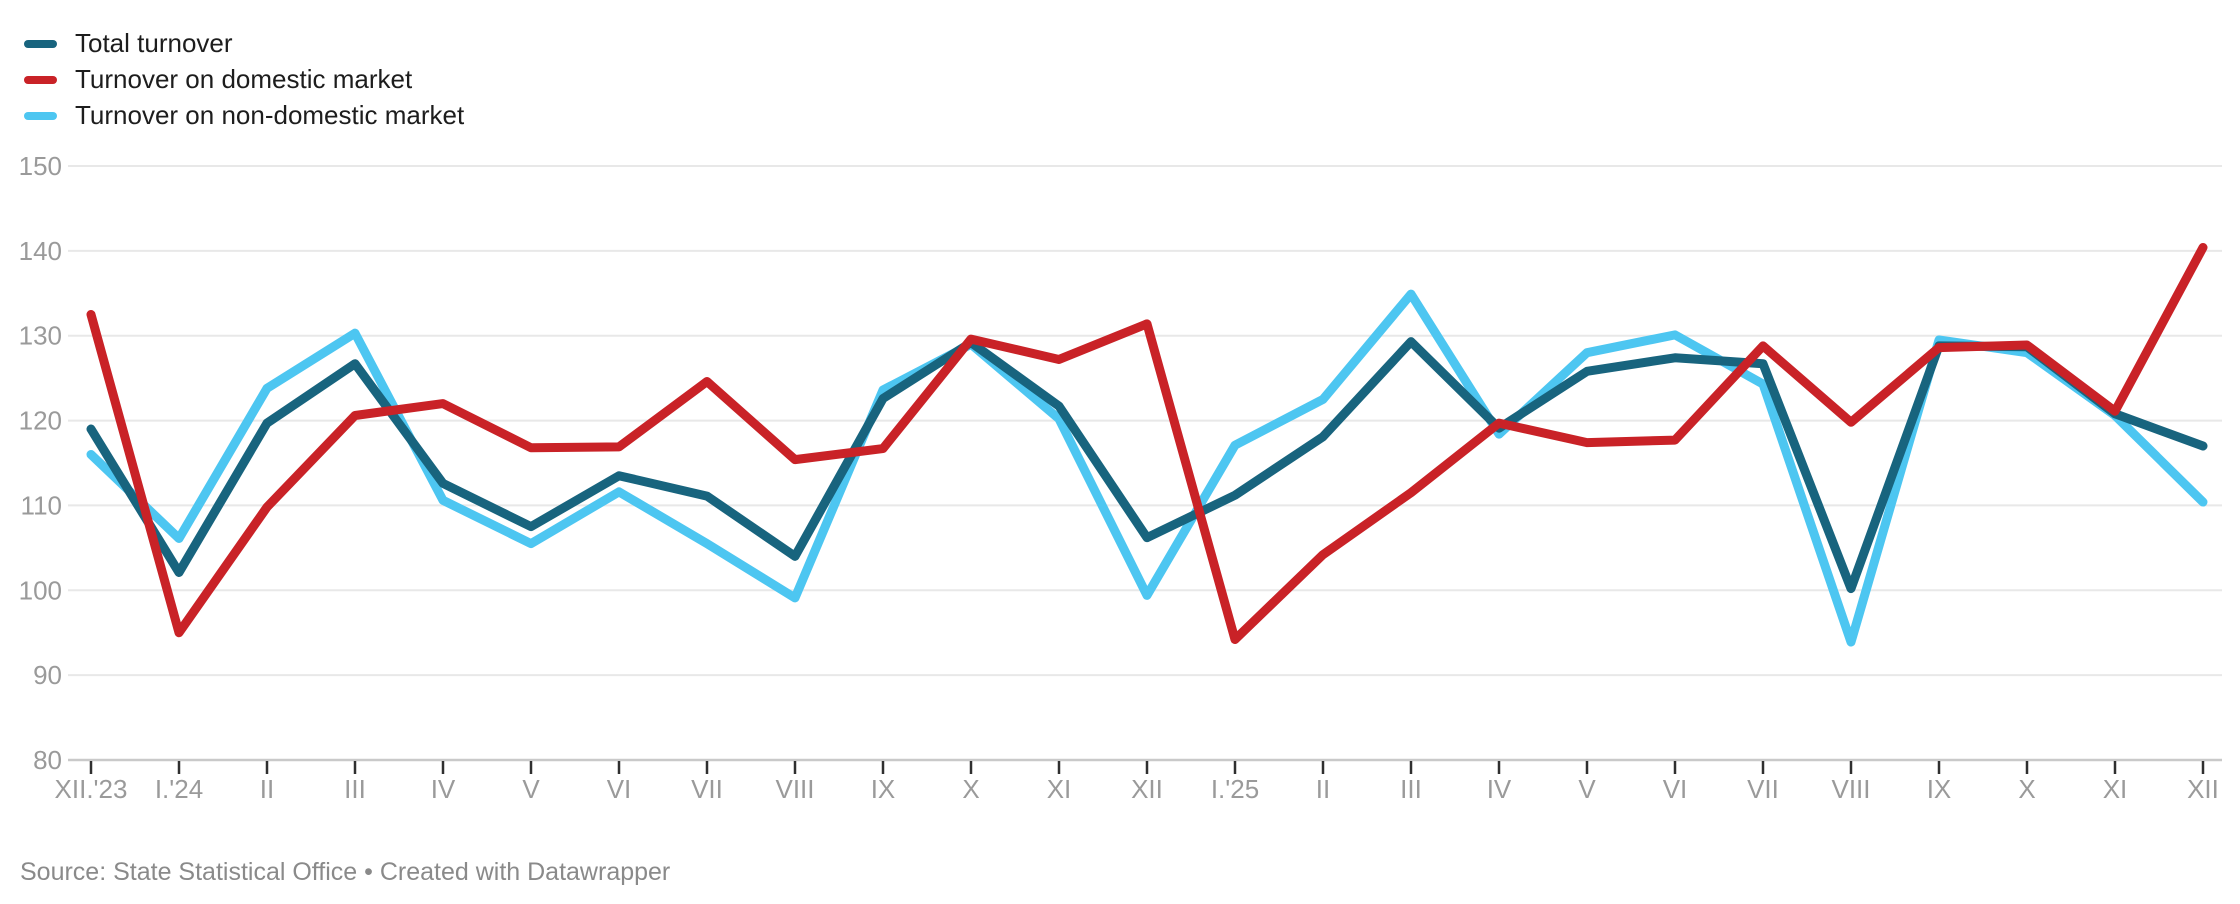 This screenshot has width=2240, height=904. What do you see at coordinates (270, 115) in the screenshot?
I see `legend-label-non-domestic: Turnover on non-domestic market` at bounding box center [270, 115].